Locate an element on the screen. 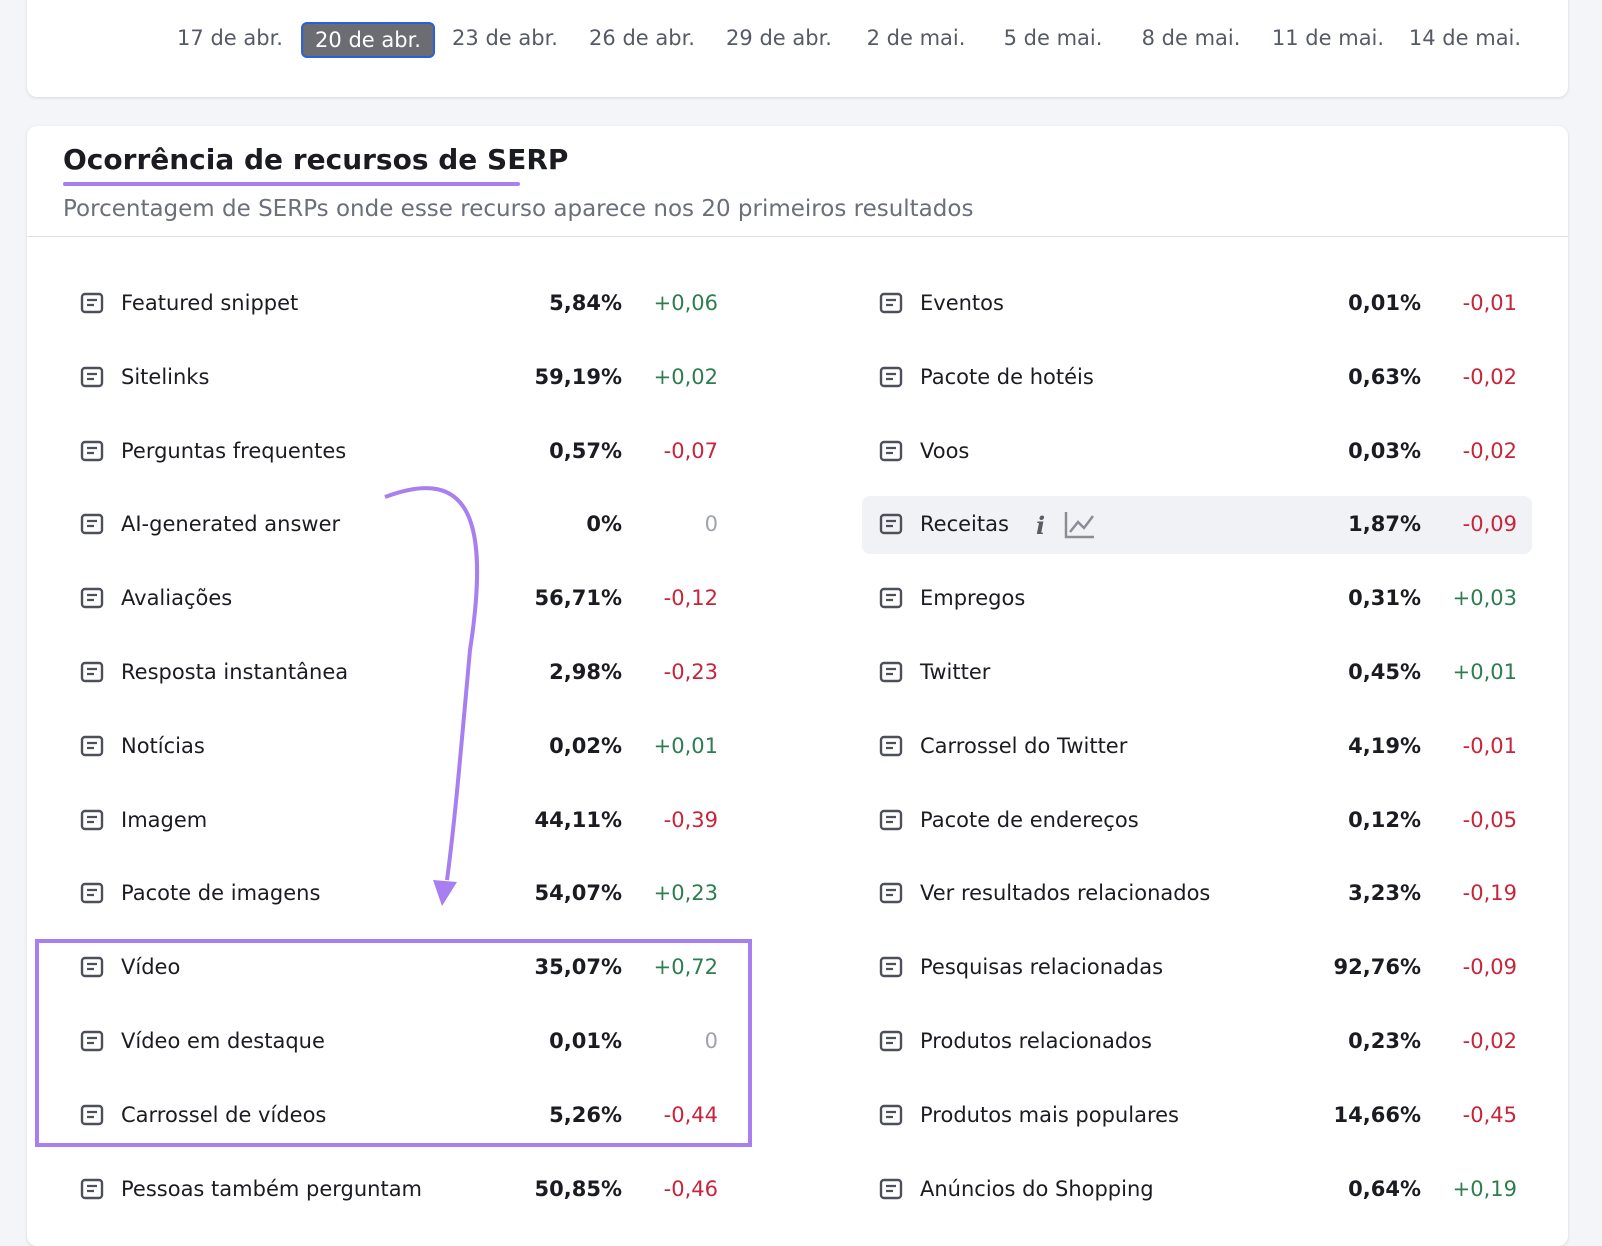 This screenshot has height=1246, width=1602. feature-value: 44,11% is located at coordinates (578, 819).